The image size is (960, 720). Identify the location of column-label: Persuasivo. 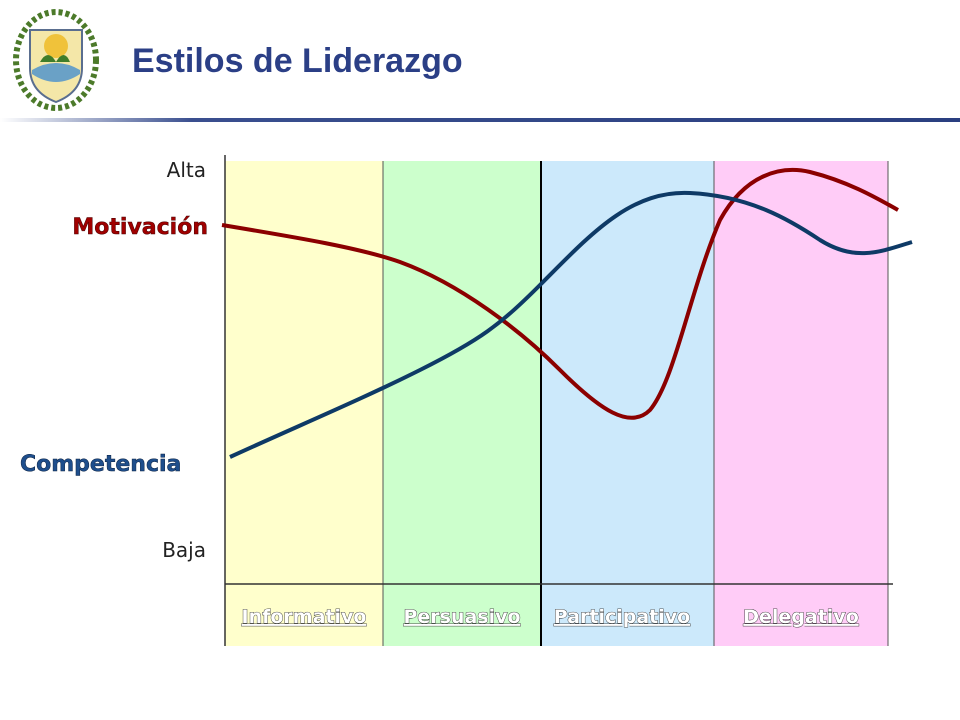
(461, 617).